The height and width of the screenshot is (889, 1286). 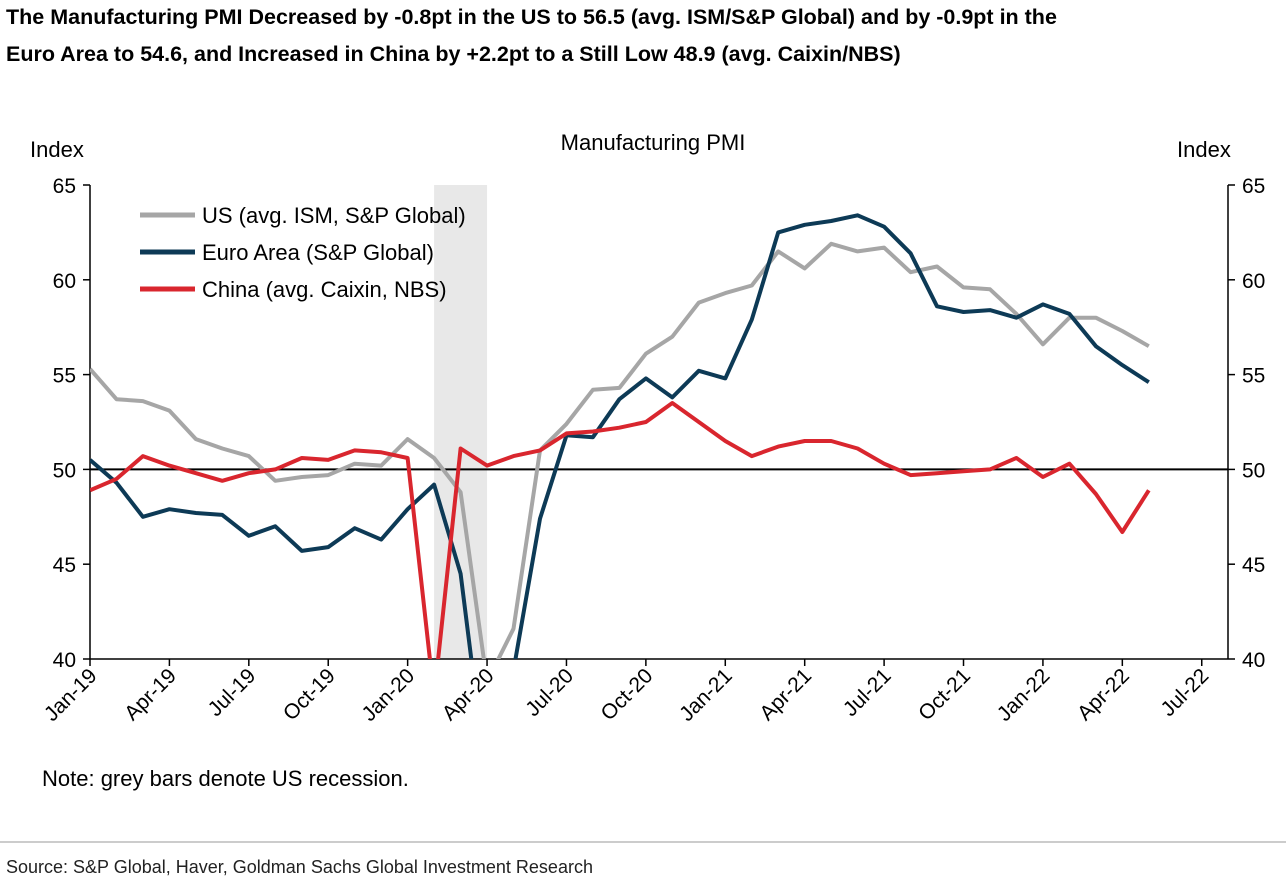 What do you see at coordinates (64, 565) in the screenshot?
I see `y-tick-label: 45` at bounding box center [64, 565].